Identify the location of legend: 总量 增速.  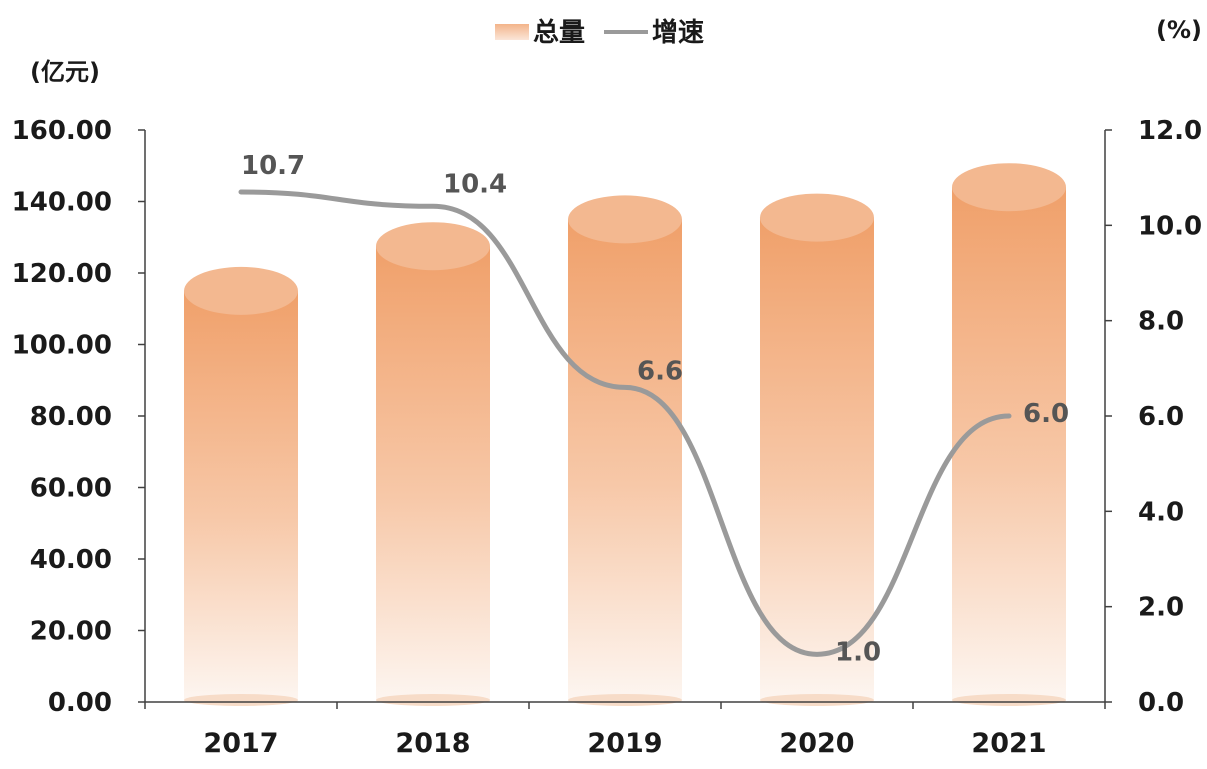
(599, 32).